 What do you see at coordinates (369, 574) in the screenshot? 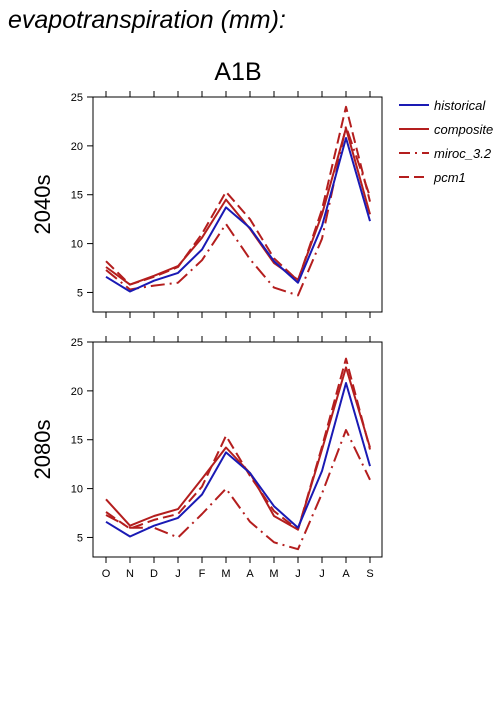
I see `x-tick-label: S` at bounding box center [369, 574].